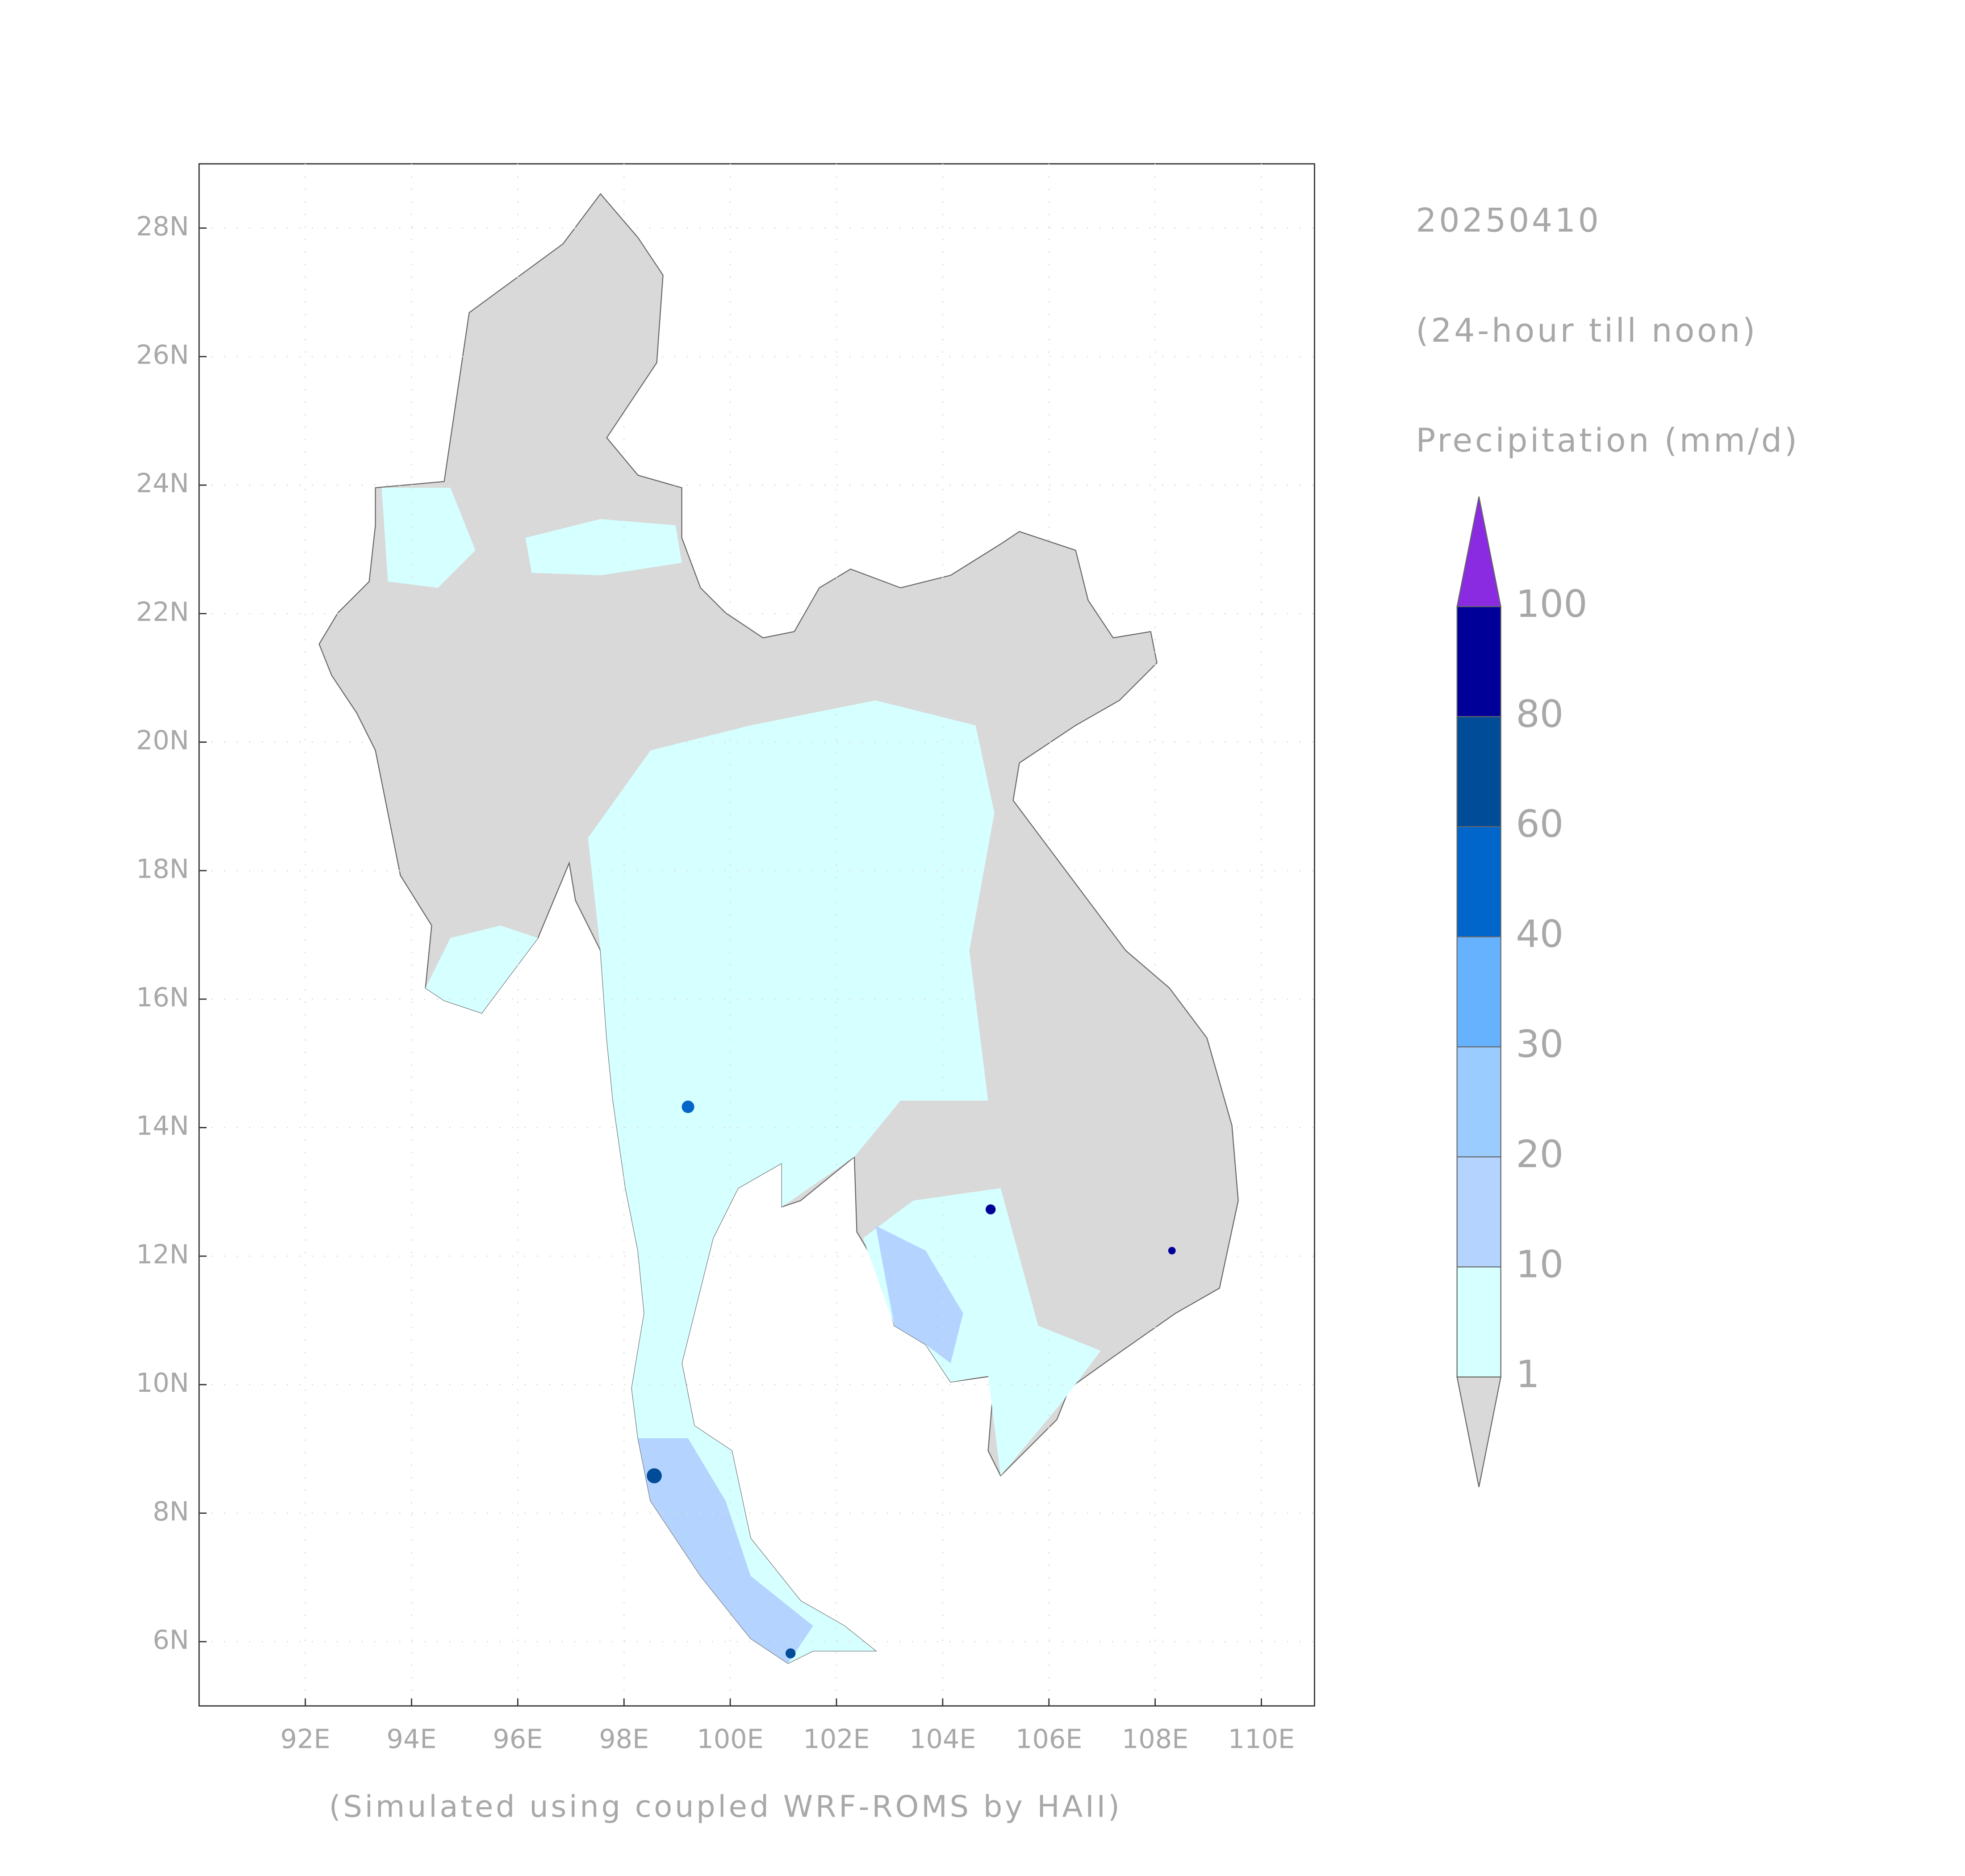 The height and width of the screenshot is (1876, 1965). I want to click on y-tick-label: 28N, so click(162, 226).